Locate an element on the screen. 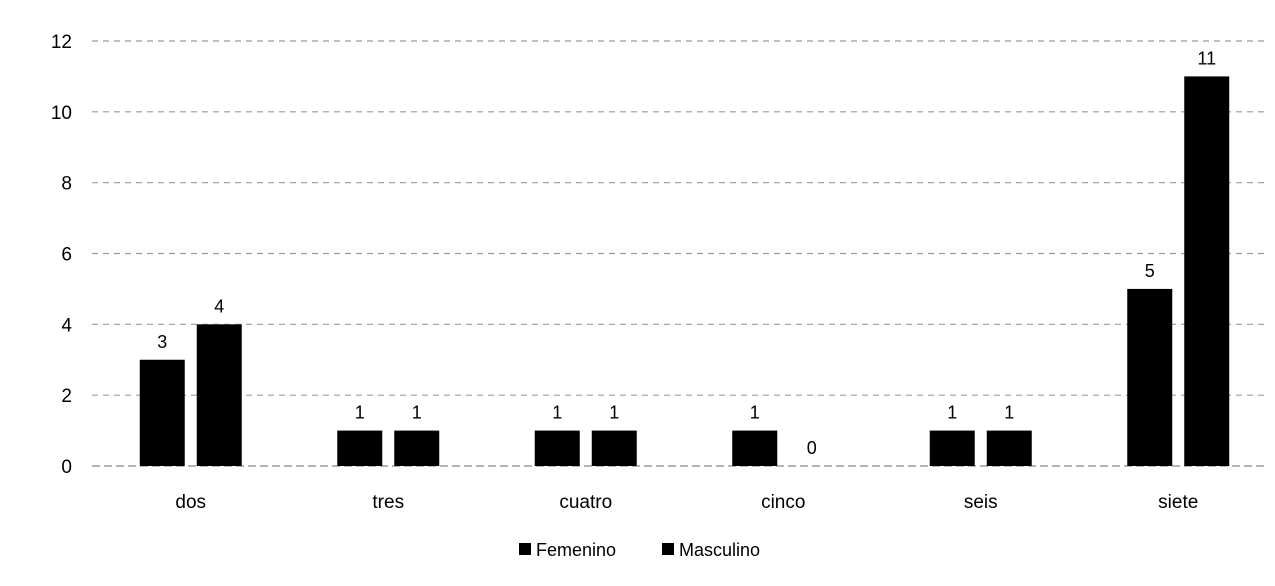 This screenshot has height=586, width=1275. x-axis-categories: dos tres cuatro cinco seis siete is located at coordinates (686, 502).